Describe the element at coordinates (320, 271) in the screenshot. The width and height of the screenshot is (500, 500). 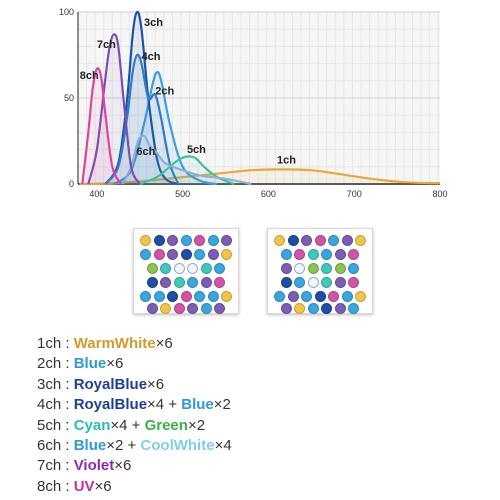
I see `led-layout-panel-right` at that location.